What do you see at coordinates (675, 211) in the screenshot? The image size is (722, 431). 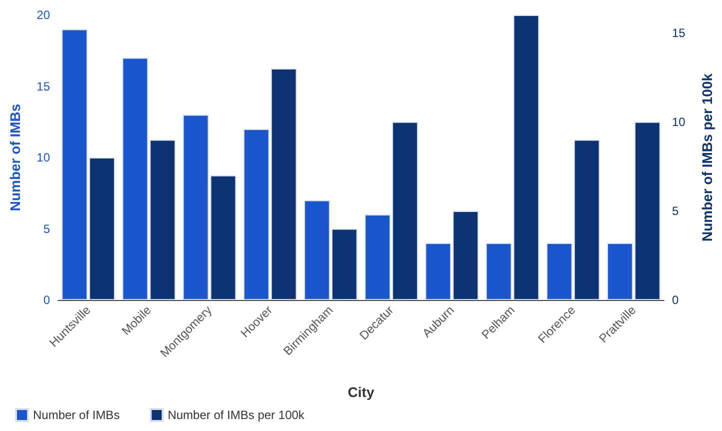 I see `y2-tick-label: 5` at bounding box center [675, 211].